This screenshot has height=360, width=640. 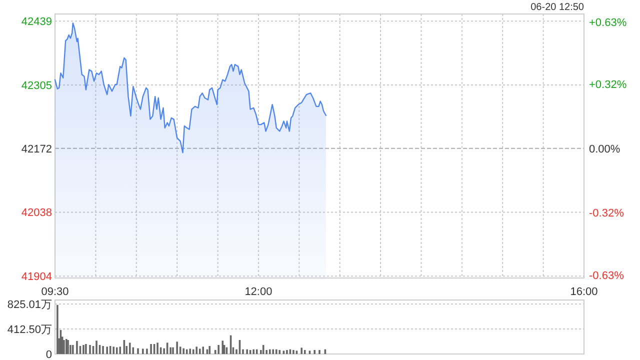 I want to click on y-tick-label: 825.01万, so click(x=29, y=305).